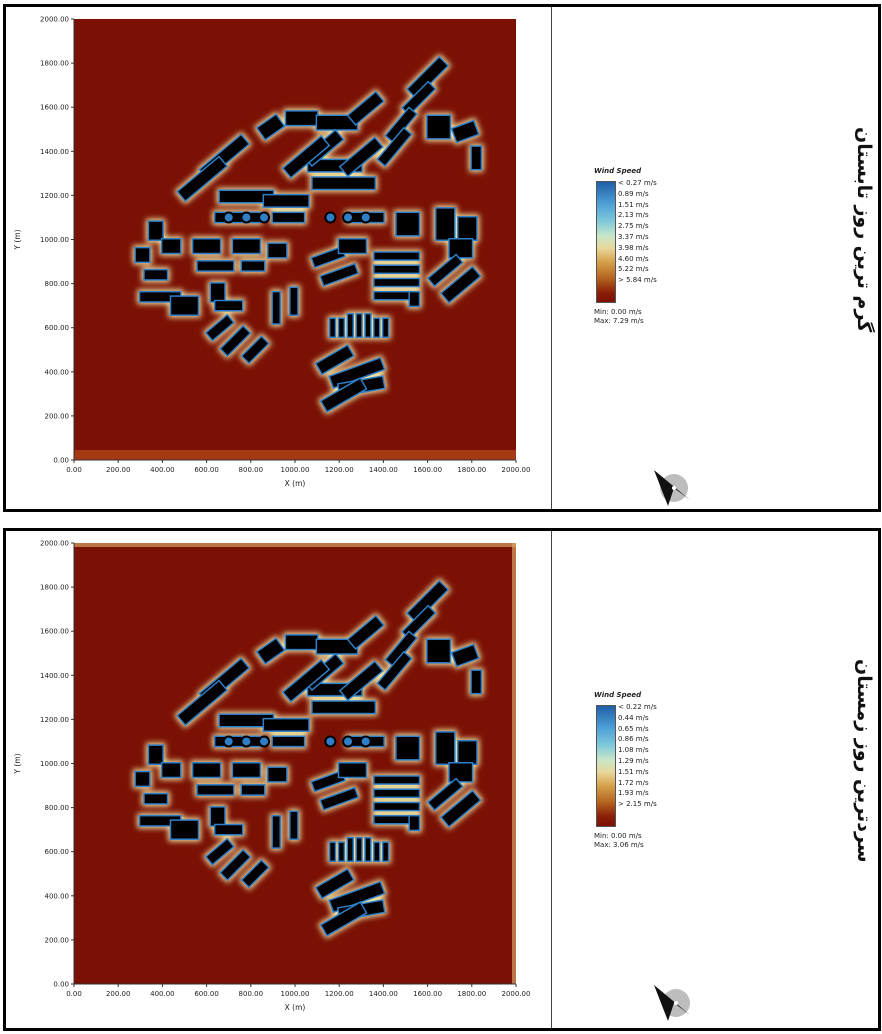 Image resolution: width=882 pixels, height=1034 pixels. I want to click on north-arrow-icon, so click(672, 1003).